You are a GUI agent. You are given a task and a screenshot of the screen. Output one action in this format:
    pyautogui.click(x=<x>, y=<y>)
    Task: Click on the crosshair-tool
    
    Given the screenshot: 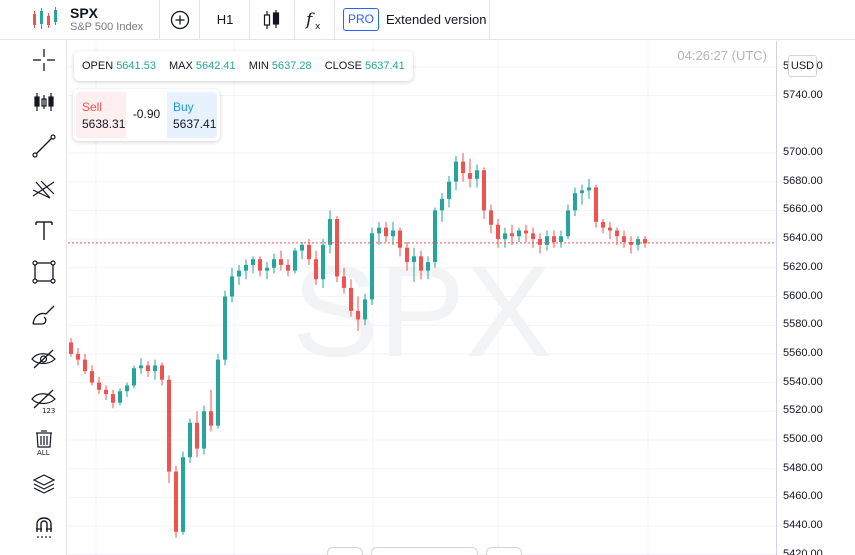 What is the action you would take?
    pyautogui.click(x=44, y=60)
    